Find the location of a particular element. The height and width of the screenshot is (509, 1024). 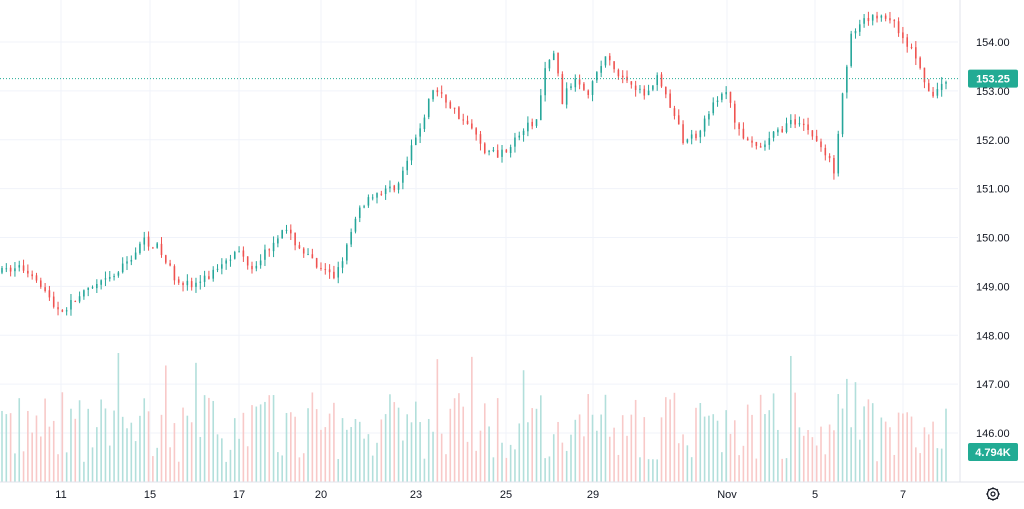

x-tick-label: 25 is located at coordinates (506, 495).